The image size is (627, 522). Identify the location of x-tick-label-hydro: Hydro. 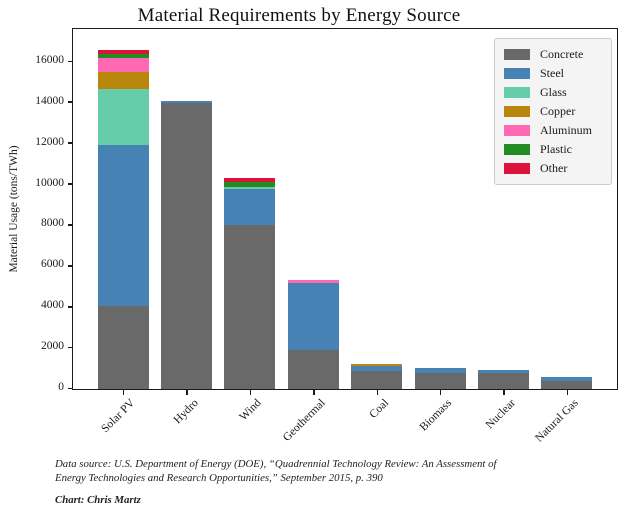
(186, 412).